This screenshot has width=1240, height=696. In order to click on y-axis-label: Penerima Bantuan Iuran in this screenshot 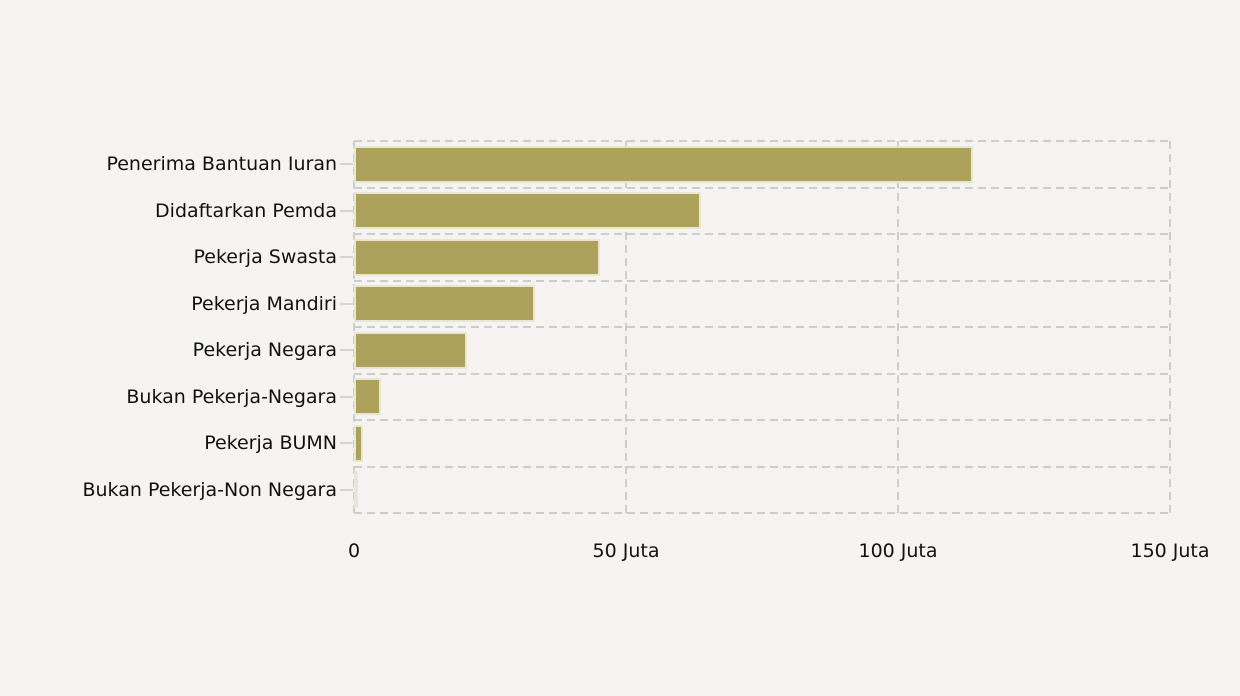, I will do `click(221, 164)`.